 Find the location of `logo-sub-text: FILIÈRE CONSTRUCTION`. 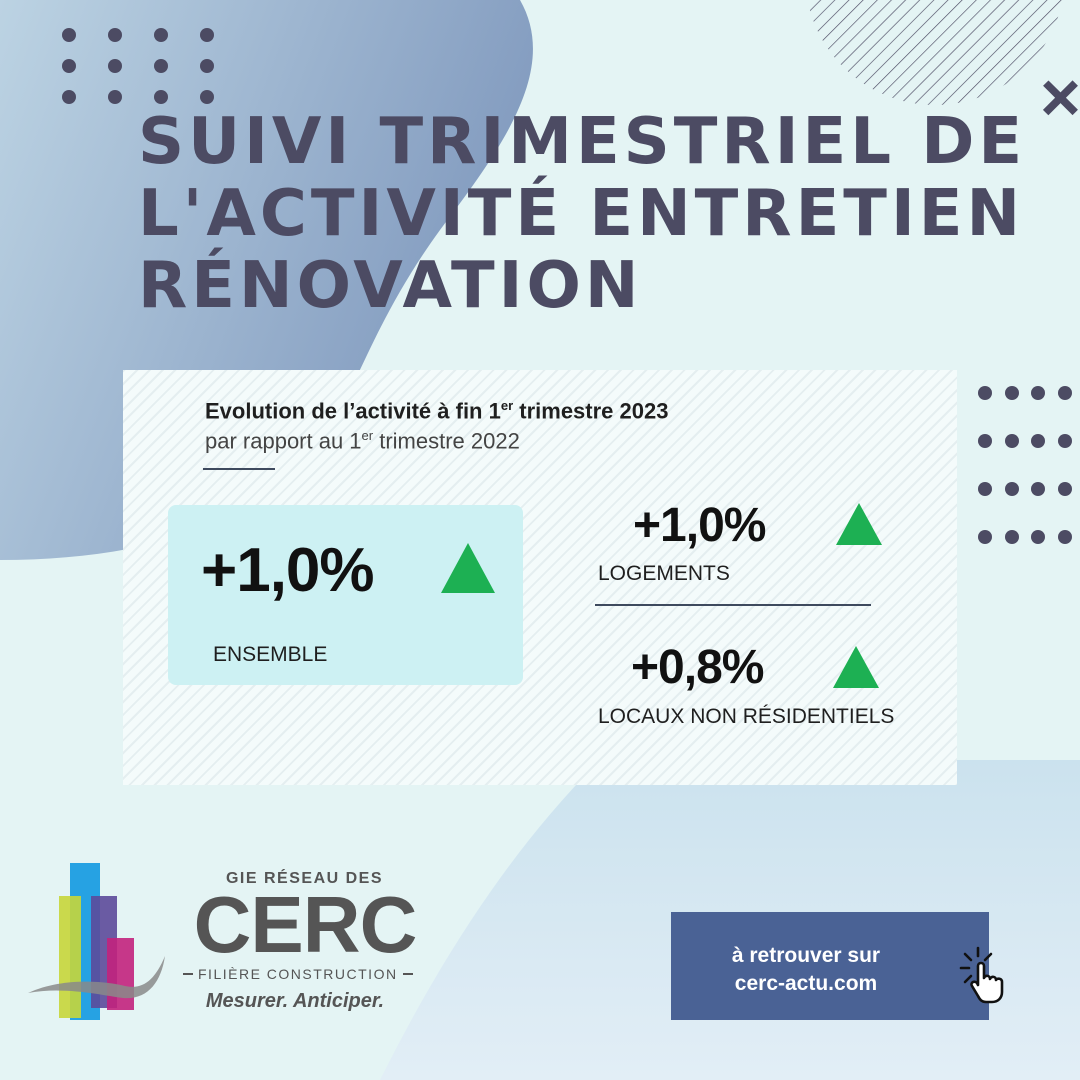

logo-sub-text: FILIÈRE CONSTRUCTION is located at coordinates (298, 974).